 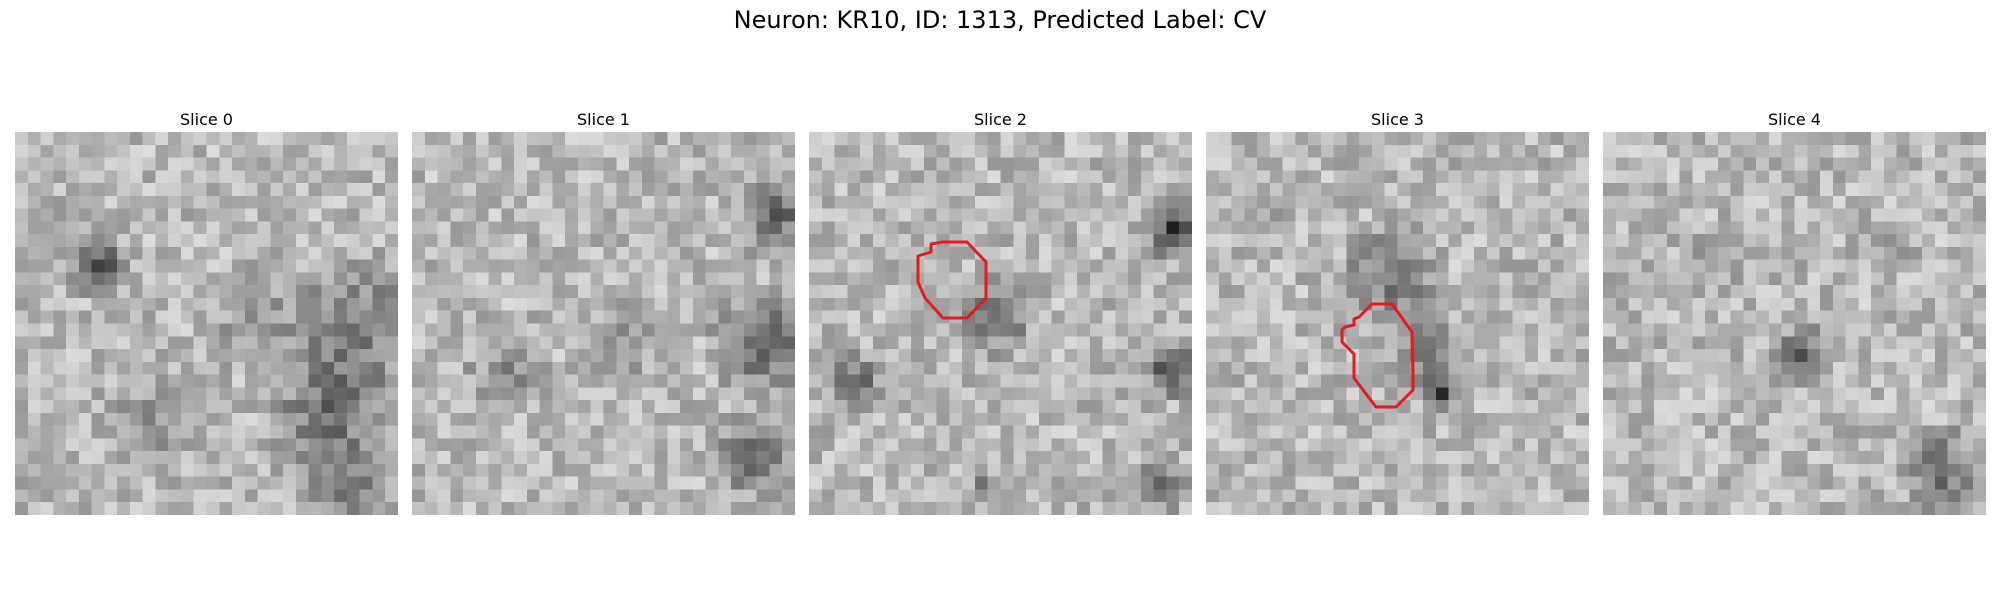 I want to click on slice-panel-0: Slice 0, so click(x=206, y=311).